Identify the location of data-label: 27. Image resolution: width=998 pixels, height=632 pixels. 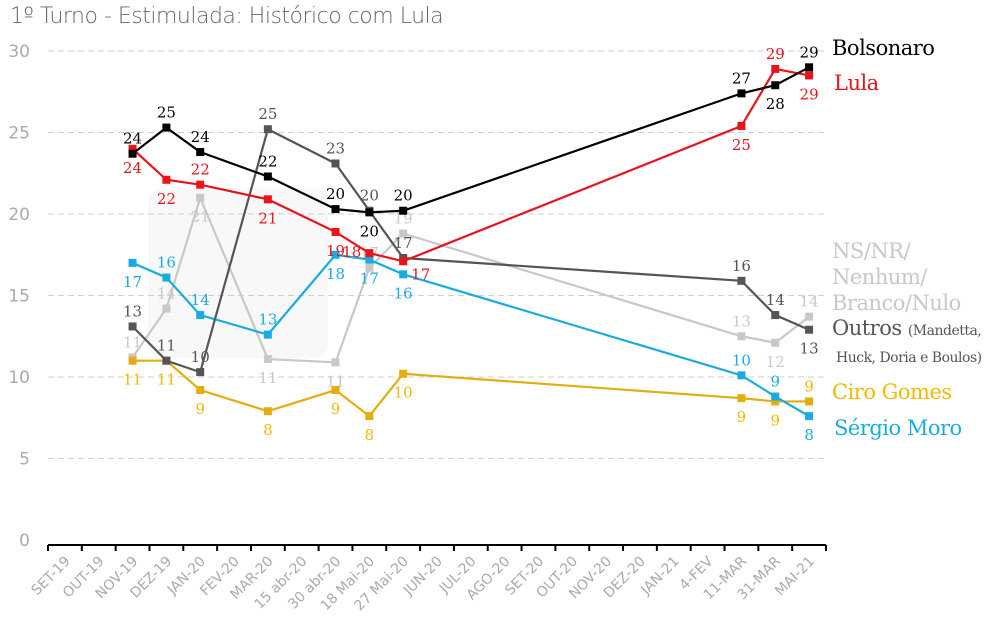
(741, 78).